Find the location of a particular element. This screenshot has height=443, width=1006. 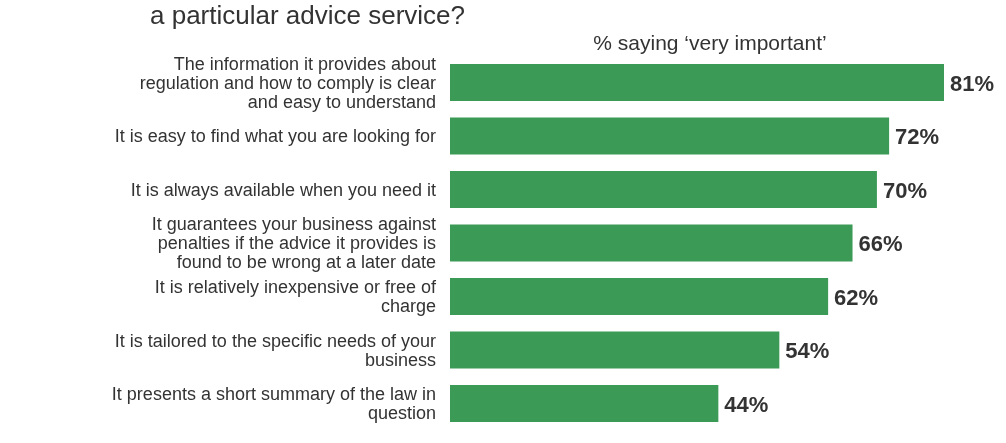

y-tick-label: It is relatively inexpensive or free of charge is located at coordinates (295, 296).